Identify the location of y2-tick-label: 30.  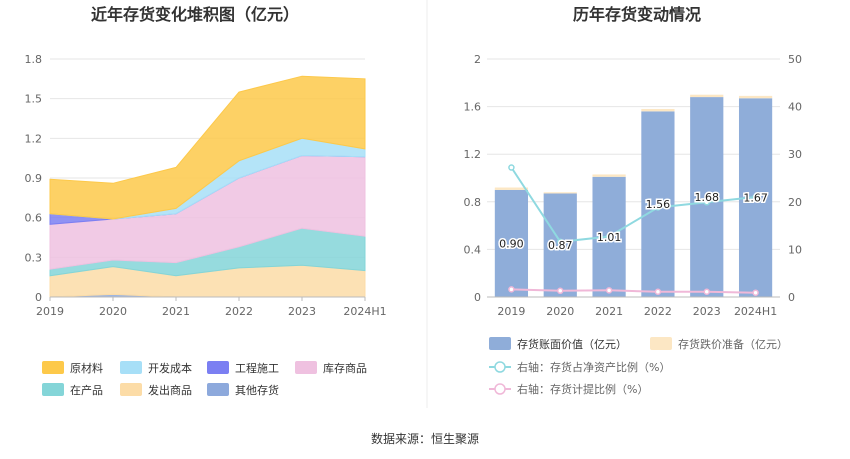
(795, 154).